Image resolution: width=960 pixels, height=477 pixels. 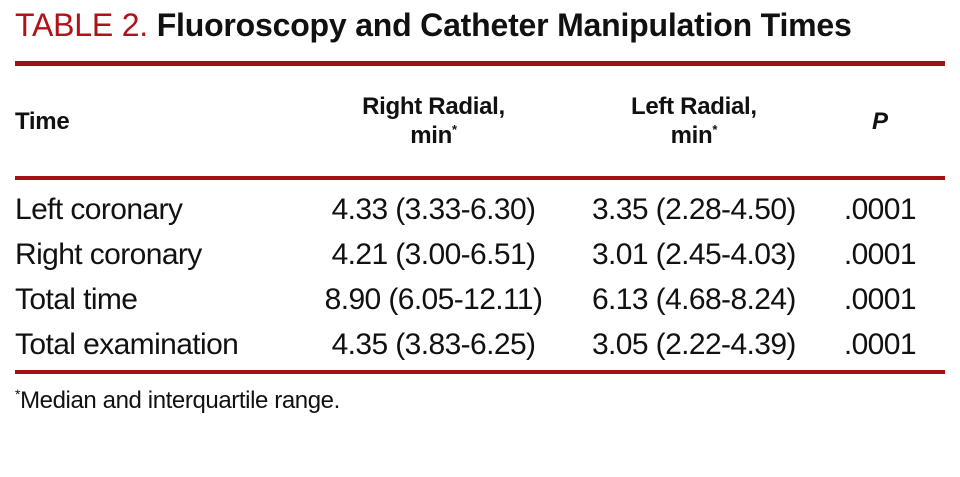 What do you see at coordinates (154, 121) in the screenshot?
I see `column-header-time: Time` at bounding box center [154, 121].